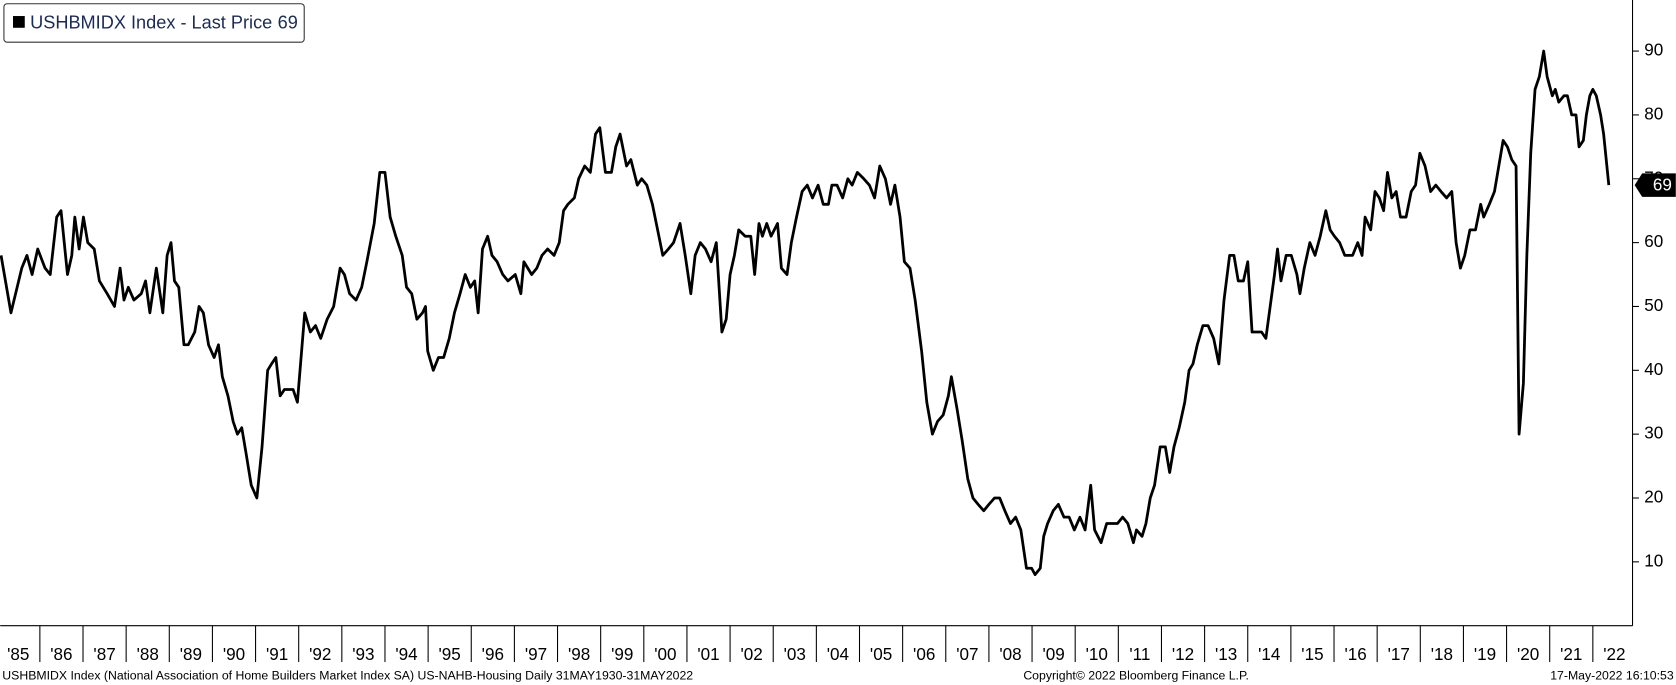  What do you see at coordinates (363, 654) in the screenshot?
I see `x-tick-label: '93` at bounding box center [363, 654].